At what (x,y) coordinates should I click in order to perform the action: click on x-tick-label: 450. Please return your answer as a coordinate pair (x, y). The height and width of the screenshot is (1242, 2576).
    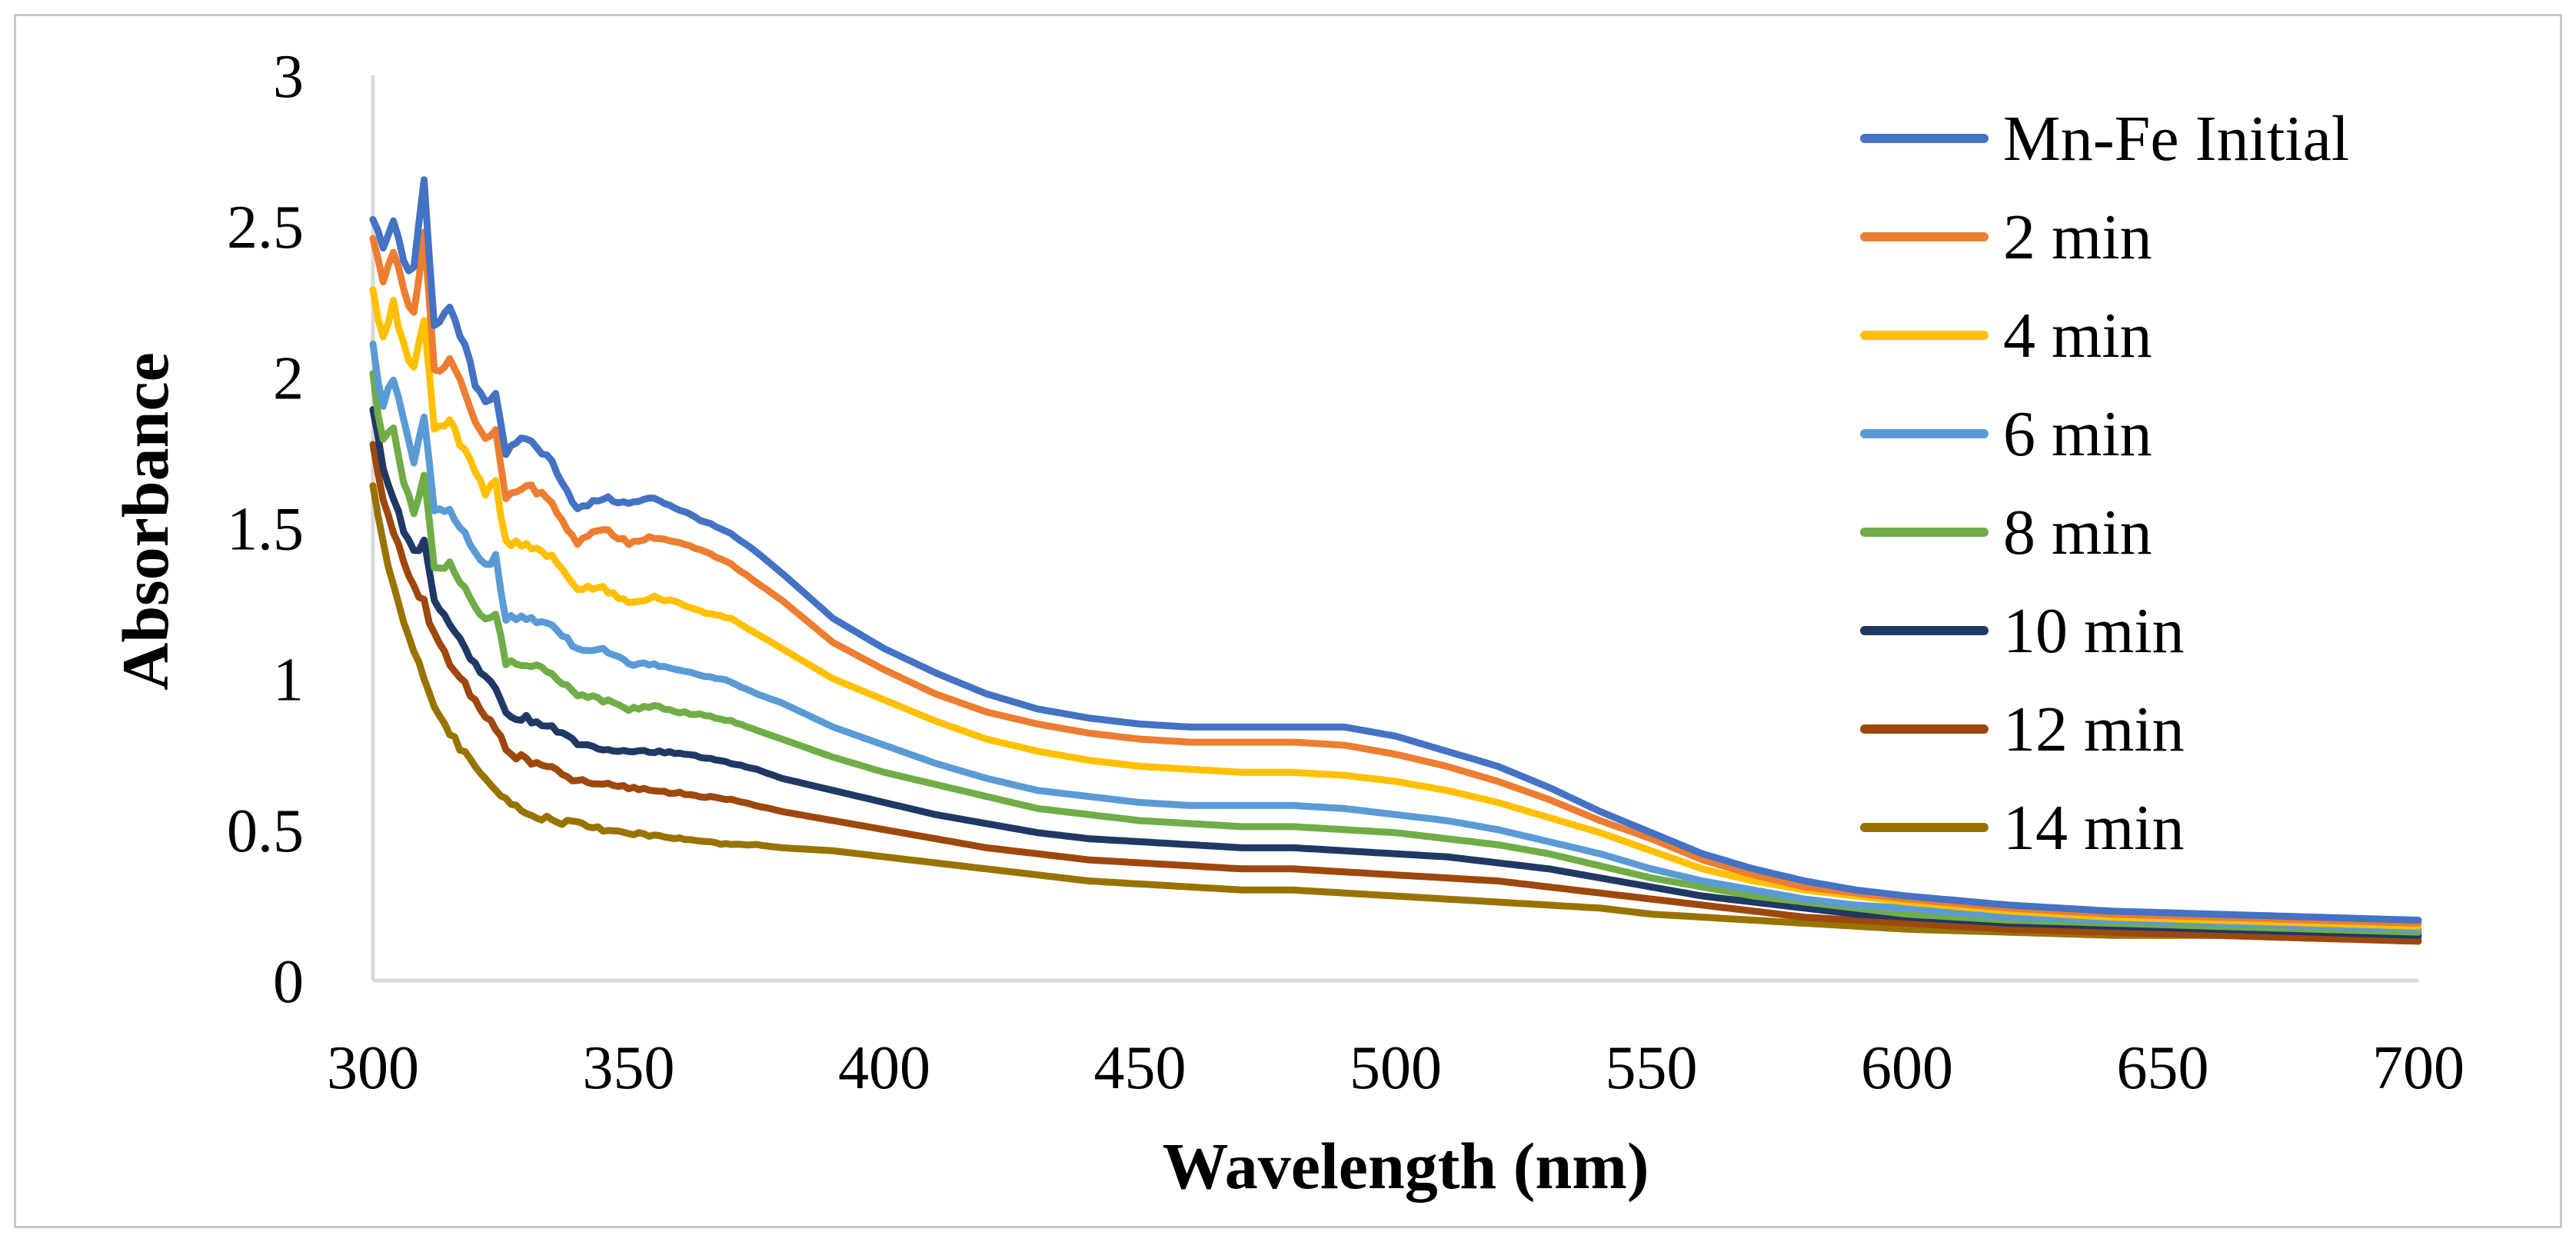
    Looking at the image, I should click on (1140, 1068).